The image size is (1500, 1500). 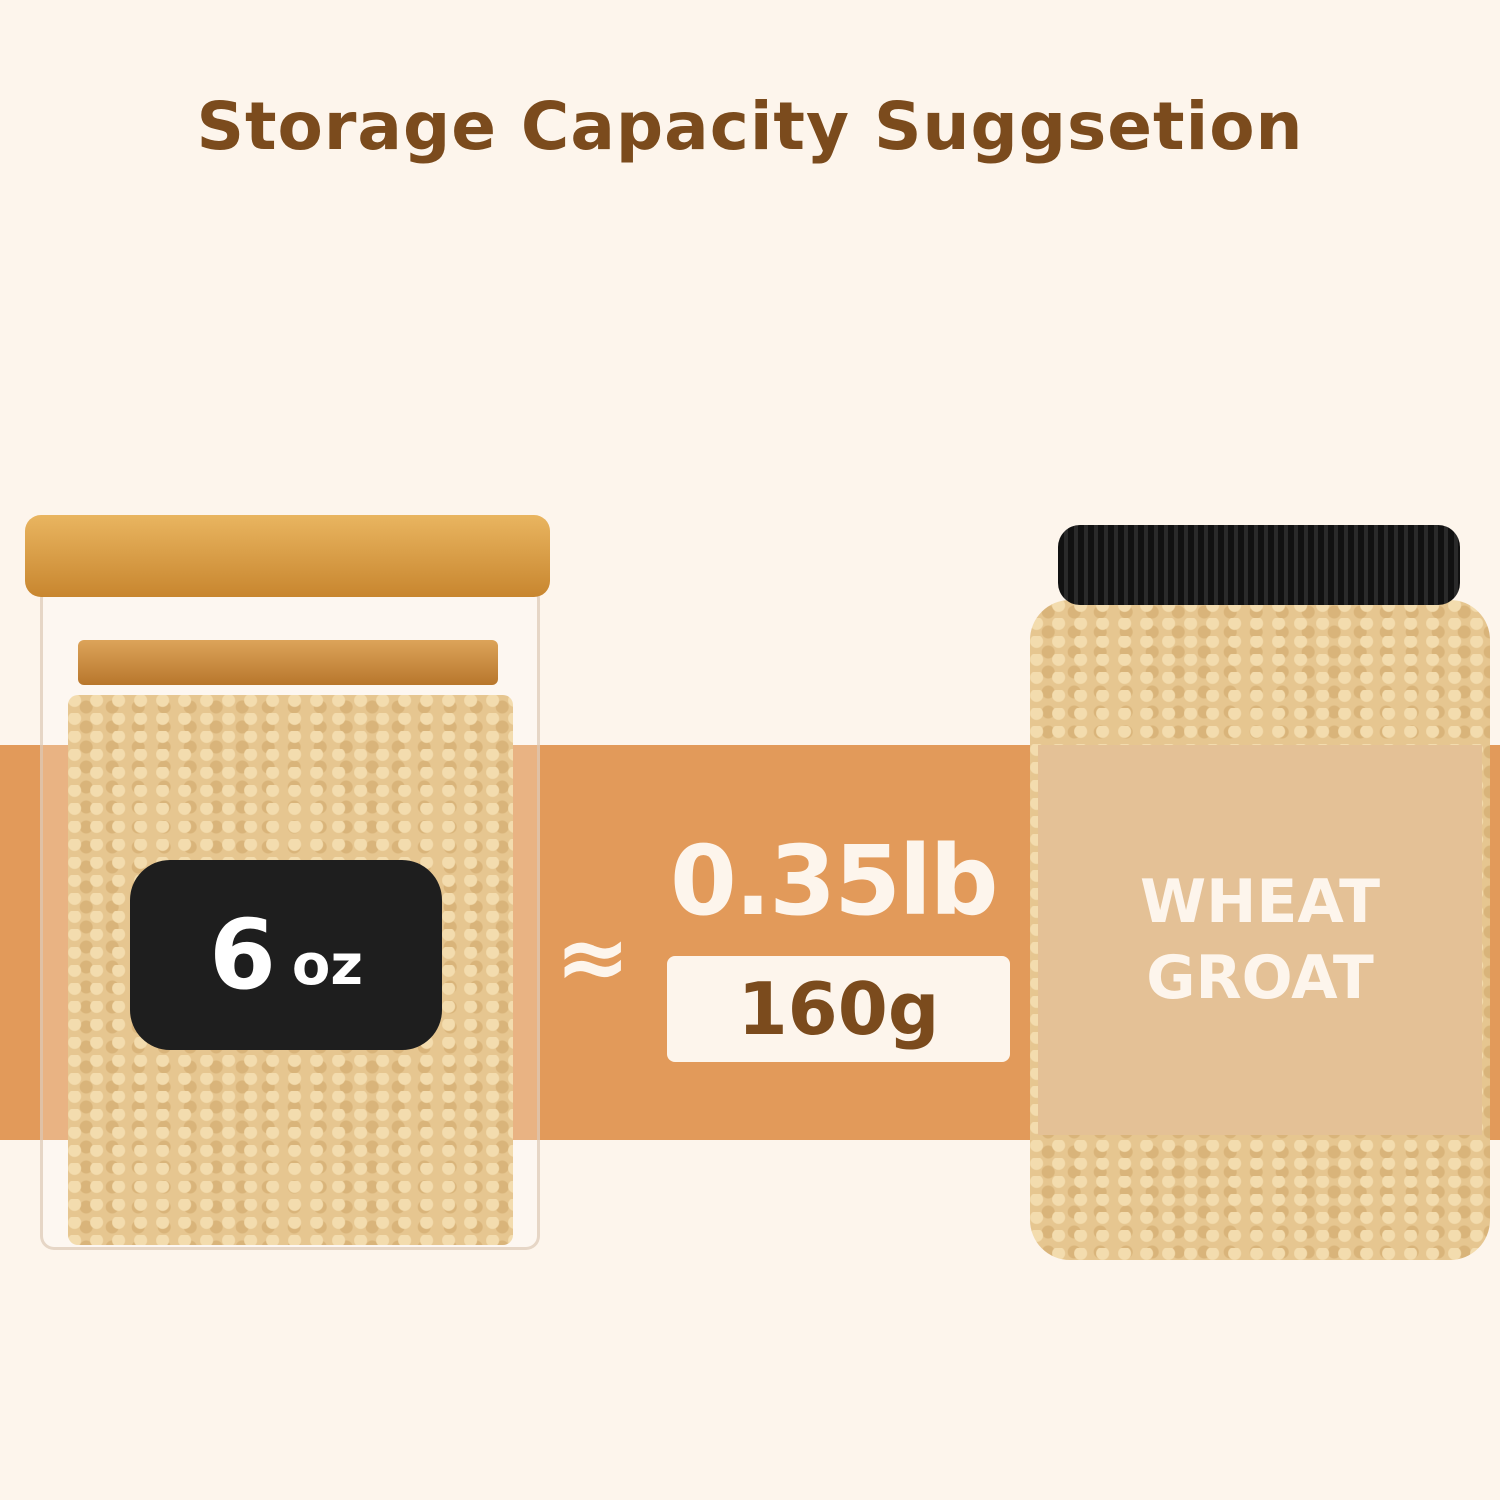 What do you see at coordinates (1260, 940) in the screenshot?
I see `product-label: WHEAT GROAT` at bounding box center [1260, 940].